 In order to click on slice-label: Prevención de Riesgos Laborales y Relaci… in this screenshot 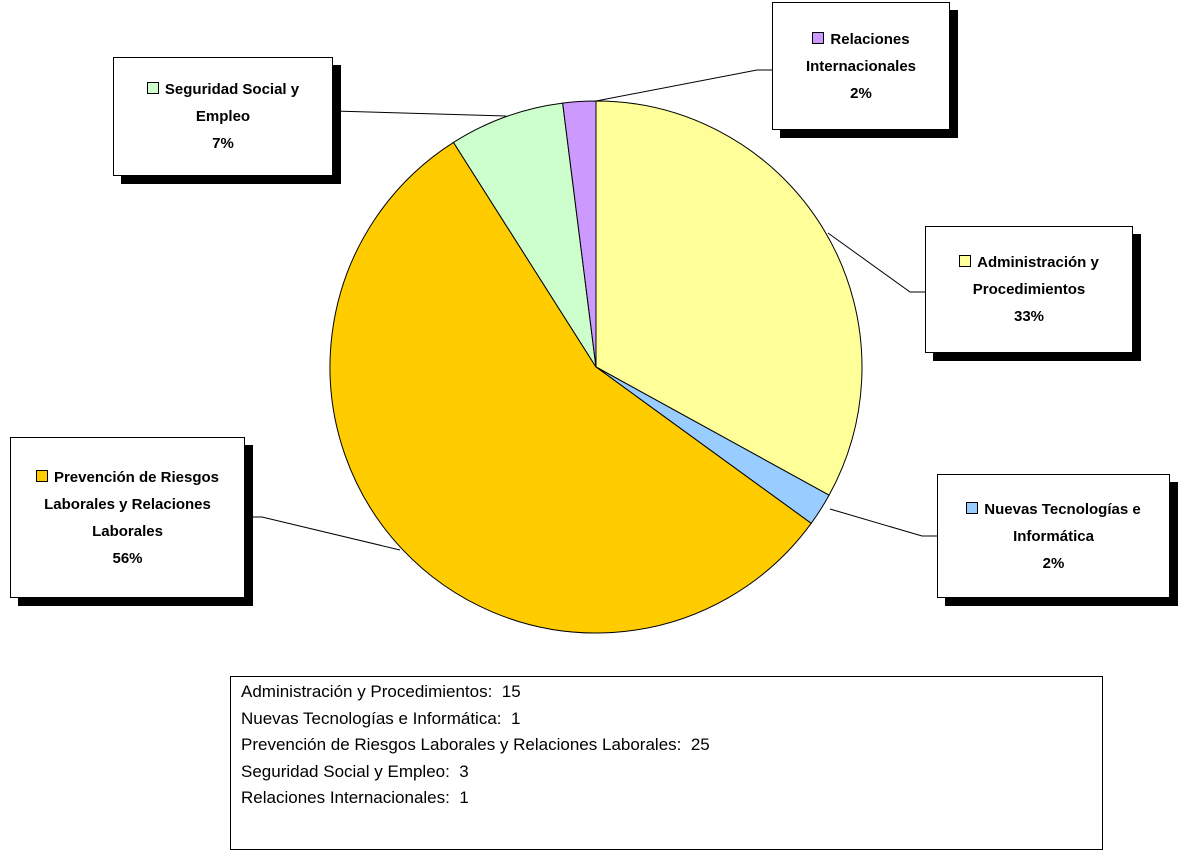, I will do `click(132, 504)`.